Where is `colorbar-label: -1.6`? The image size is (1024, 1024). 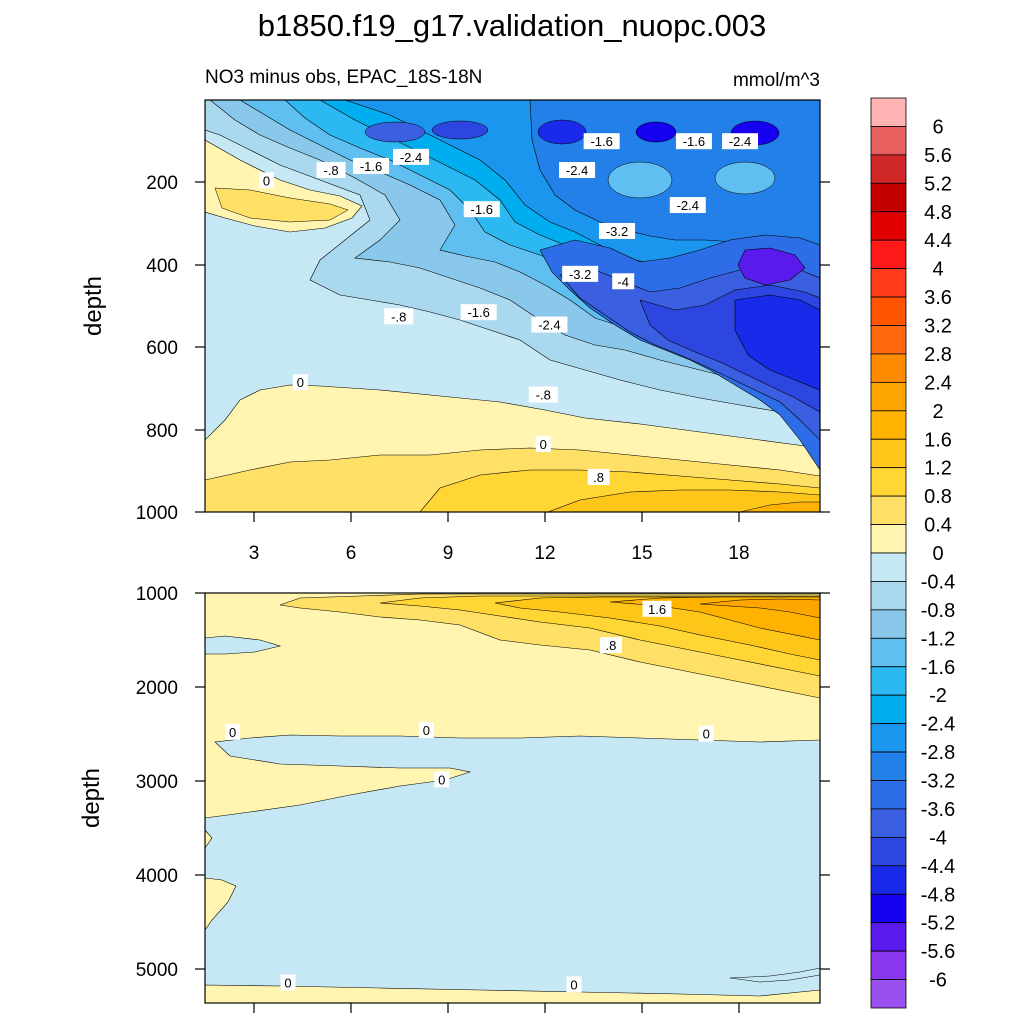
colorbar-label: -1.6 is located at coordinates (938, 668).